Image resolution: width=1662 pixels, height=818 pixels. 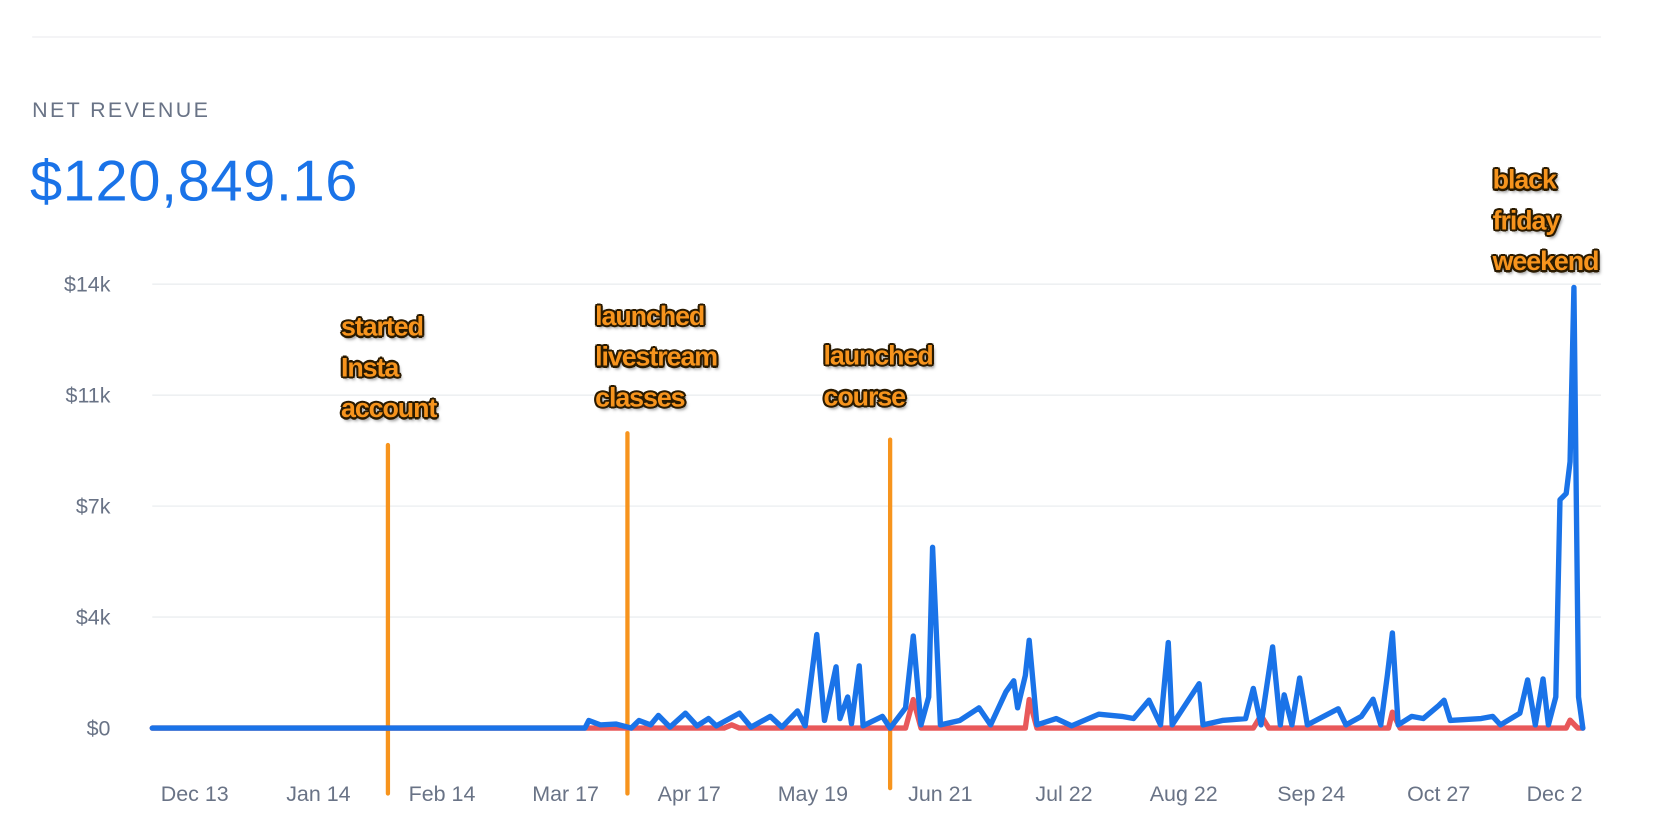 I want to click on y-tick-label: $7k, so click(x=93, y=507).